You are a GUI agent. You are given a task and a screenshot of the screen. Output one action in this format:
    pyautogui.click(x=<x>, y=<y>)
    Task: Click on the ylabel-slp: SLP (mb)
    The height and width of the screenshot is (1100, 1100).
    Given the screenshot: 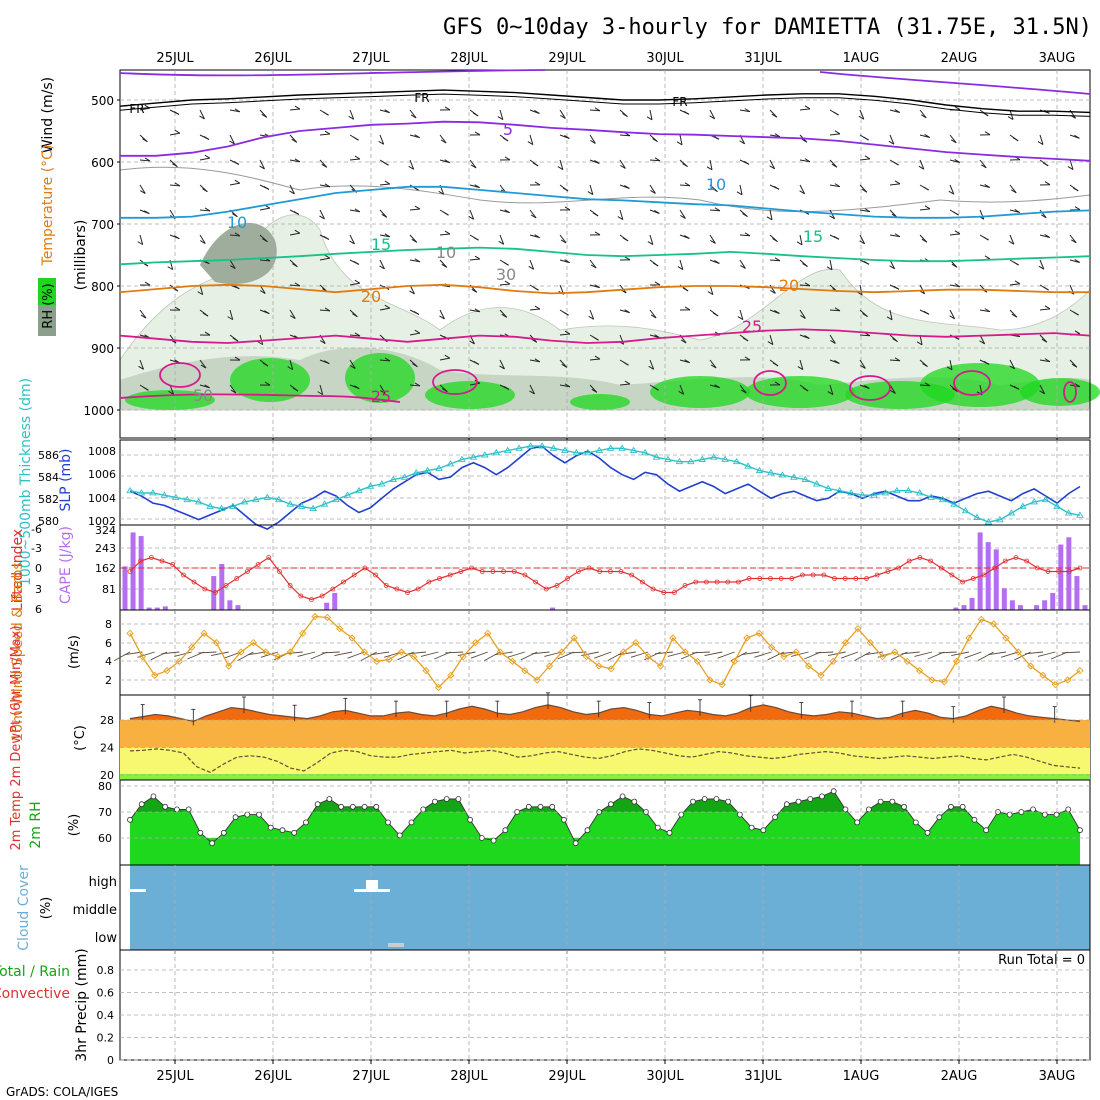 What is the action you would take?
    pyautogui.click(x=66, y=479)
    